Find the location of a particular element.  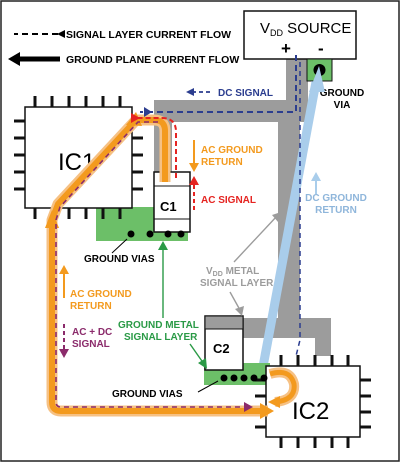

legend-signal-layer-text: SIGNAL LAYER CURRENT FLOW is located at coordinates (148, 35).